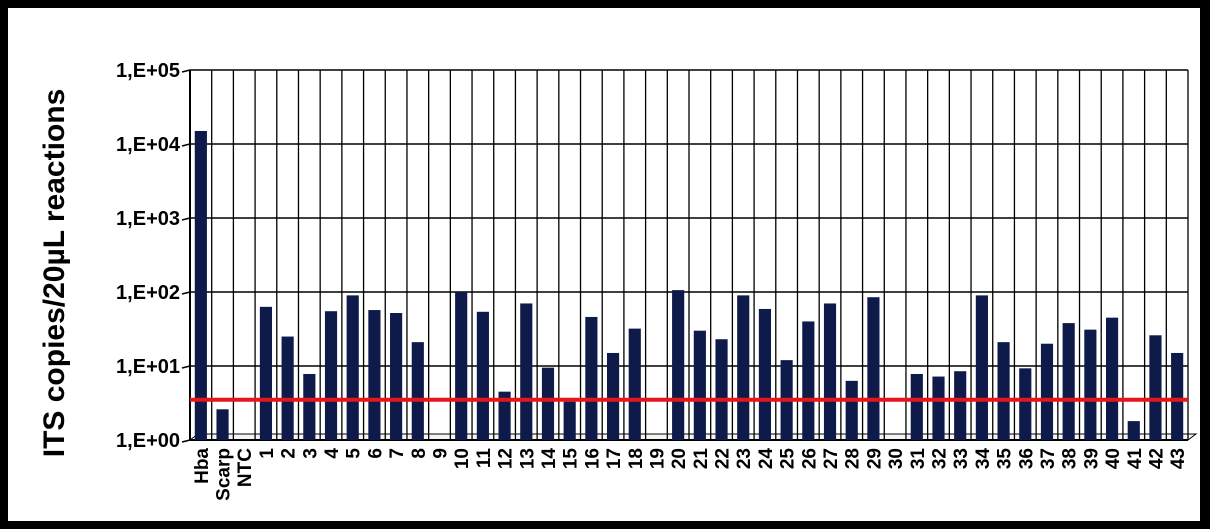 The image size is (1210, 529). I want to click on x-tick-label: 38, so click(1070, 458).